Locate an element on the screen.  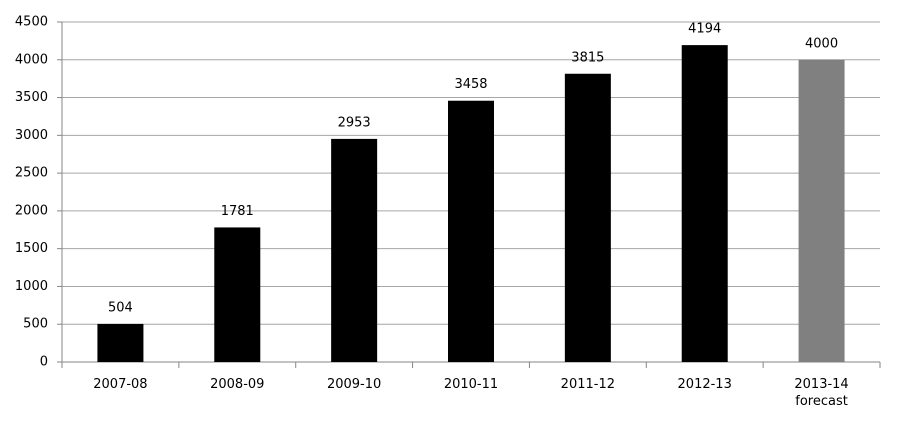
x-tick-label: 2010-11 is located at coordinates (471, 384).